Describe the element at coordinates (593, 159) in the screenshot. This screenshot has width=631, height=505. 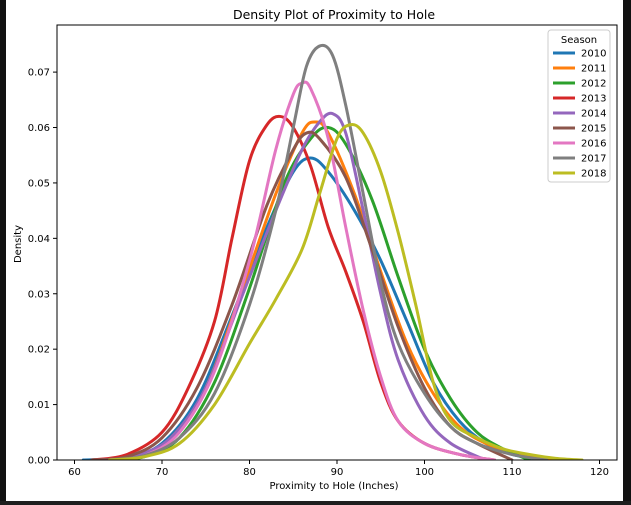
I see `legend-label-2017: 2017` at that location.